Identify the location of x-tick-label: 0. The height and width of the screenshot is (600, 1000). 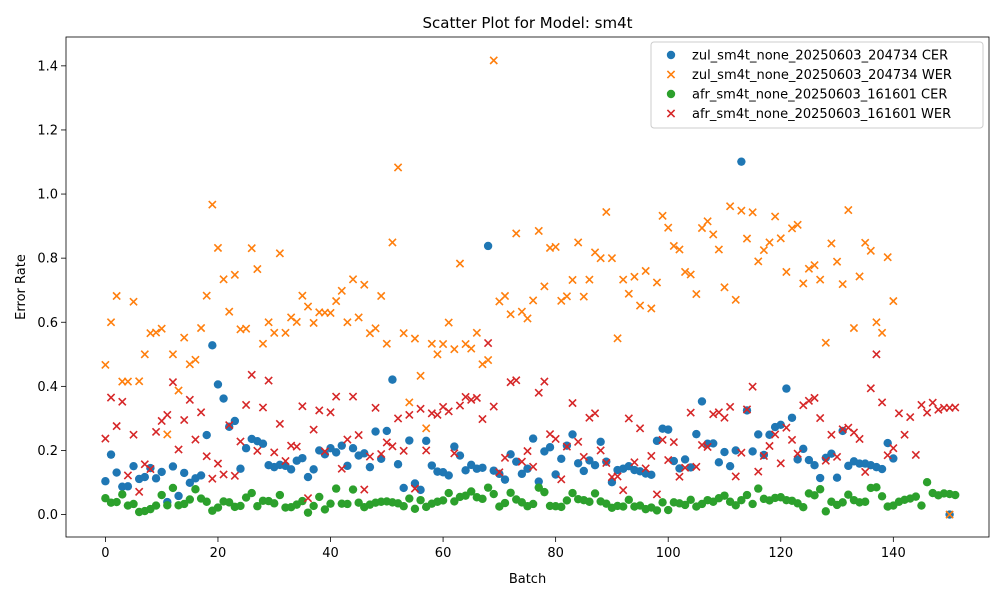
(105, 553).